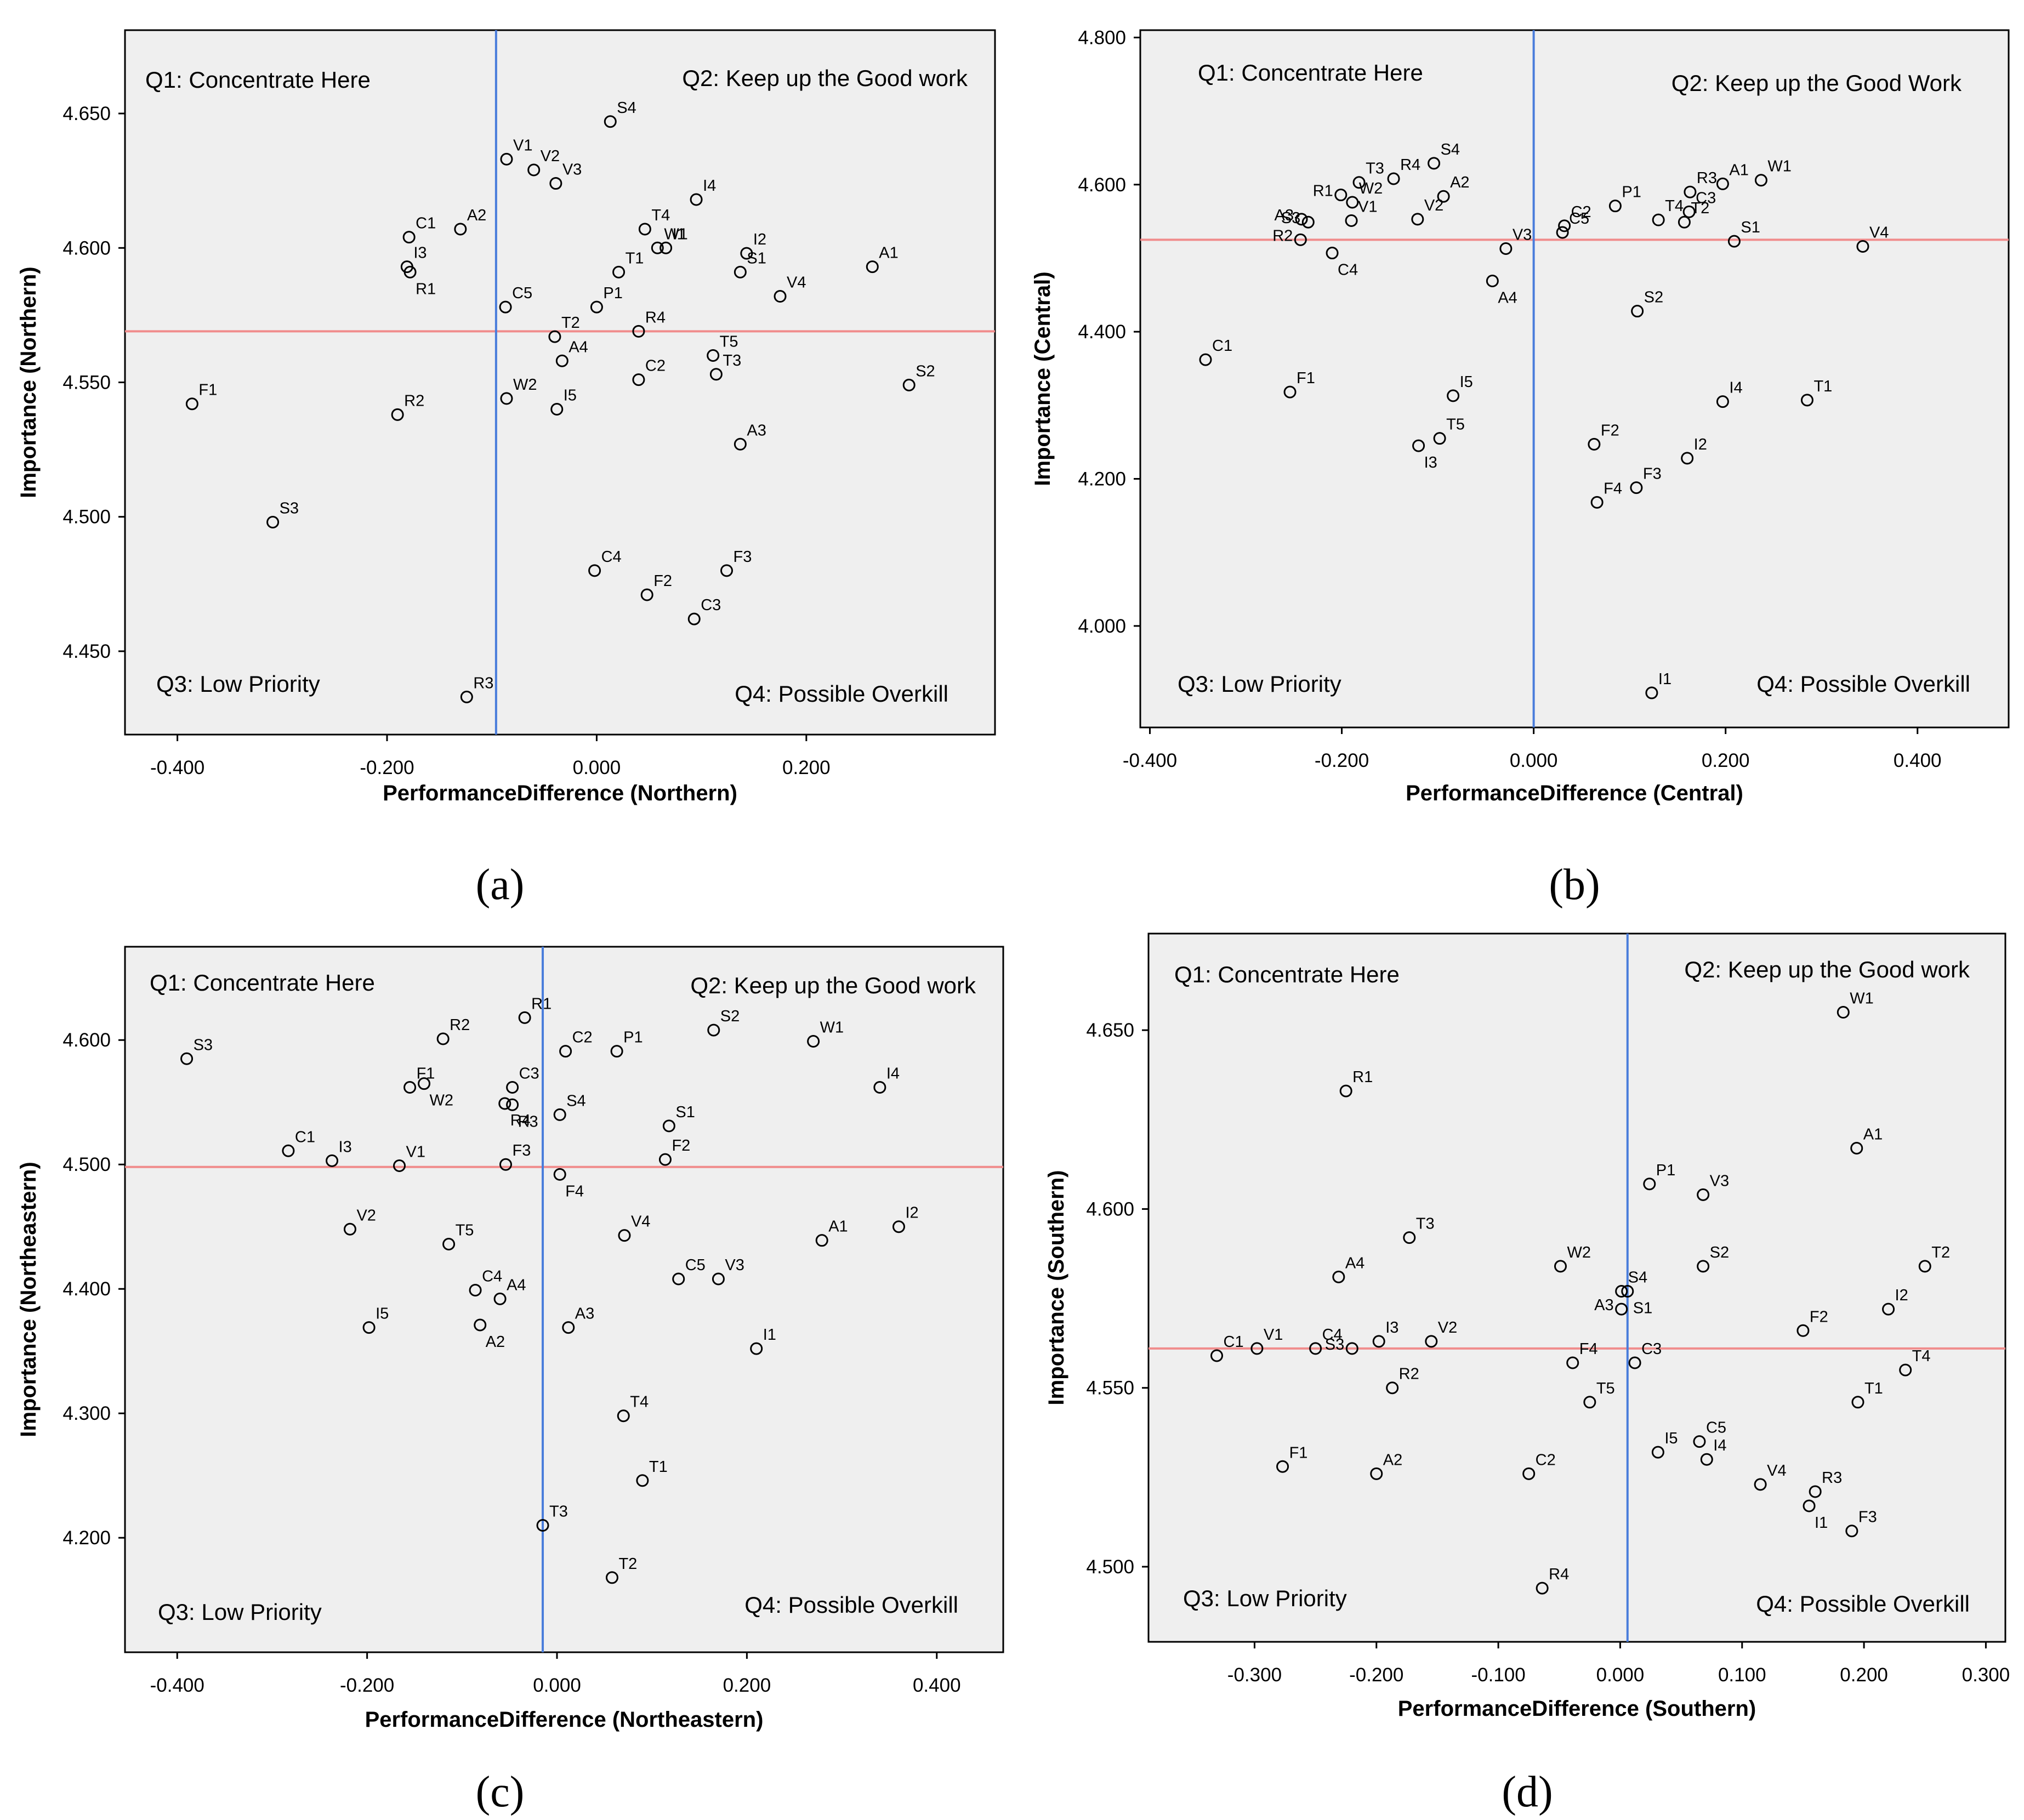 The image size is (2024, 1820). What do you see at coordinates (86, 1164) in the screenshot?
I see `y-tick-label-c: 4.500` at bounding box center [86, 1164].